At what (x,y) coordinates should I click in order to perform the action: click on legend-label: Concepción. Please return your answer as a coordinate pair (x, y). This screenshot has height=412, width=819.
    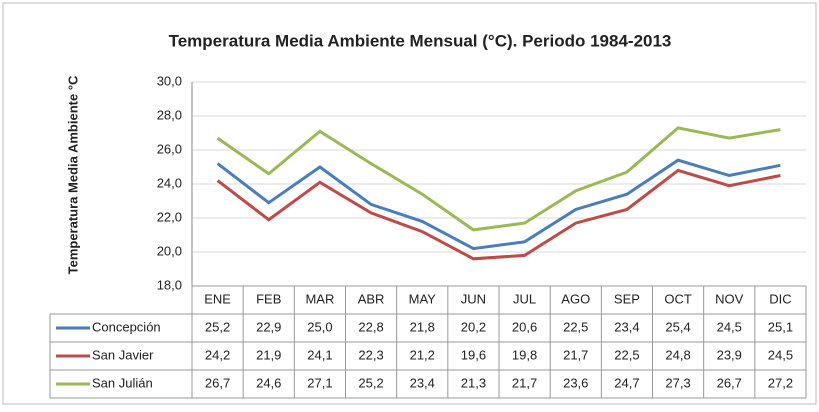
    Looking at the image, I should click on (126, 326).